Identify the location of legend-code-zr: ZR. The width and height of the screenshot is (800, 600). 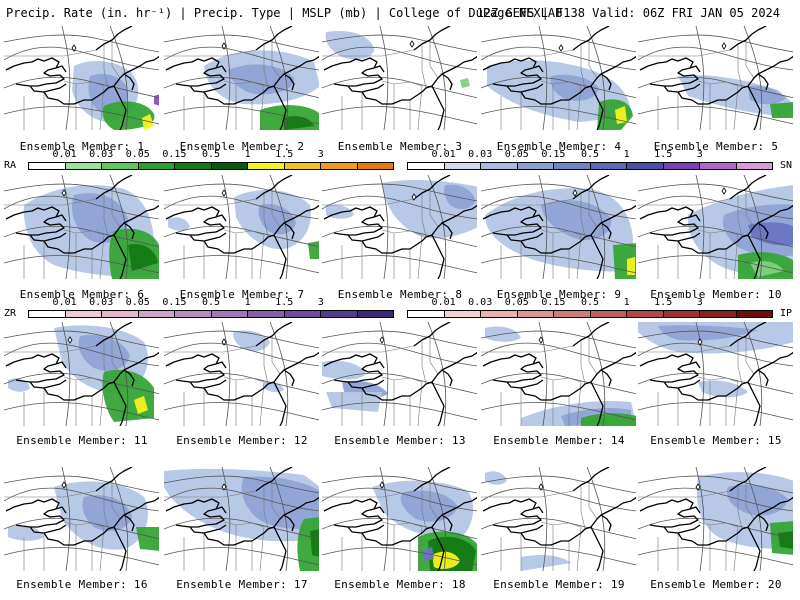
(10, 313).